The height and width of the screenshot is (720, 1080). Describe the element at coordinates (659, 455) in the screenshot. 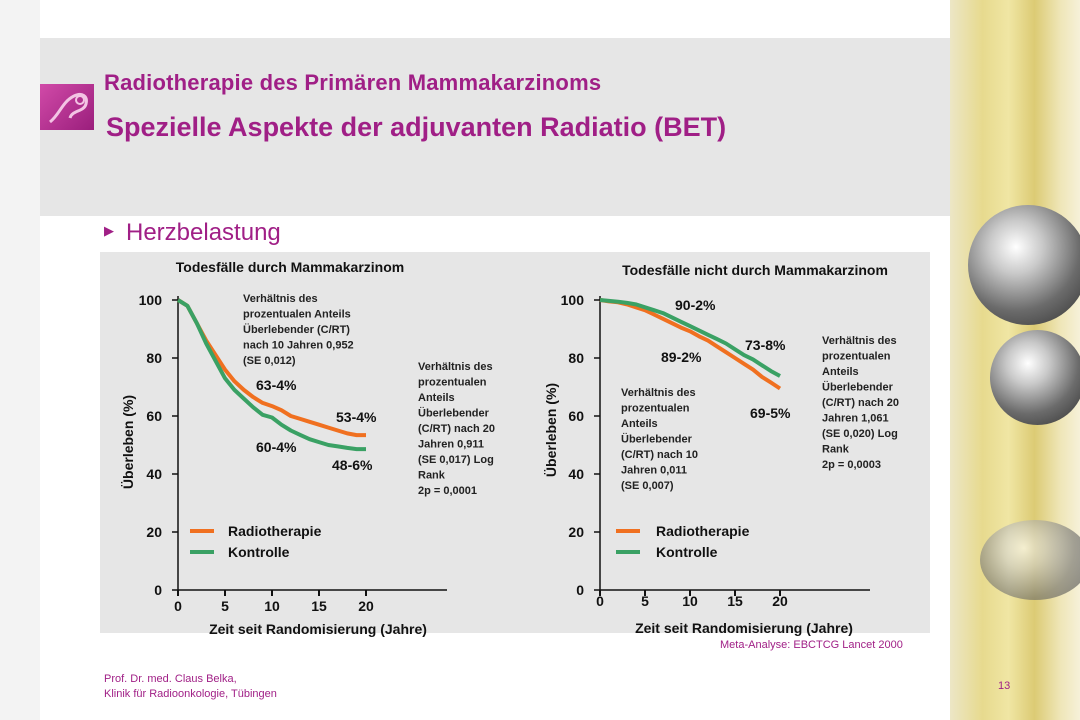

I see `chart2-annotation-line: (C/RT) nach 10` at that location.